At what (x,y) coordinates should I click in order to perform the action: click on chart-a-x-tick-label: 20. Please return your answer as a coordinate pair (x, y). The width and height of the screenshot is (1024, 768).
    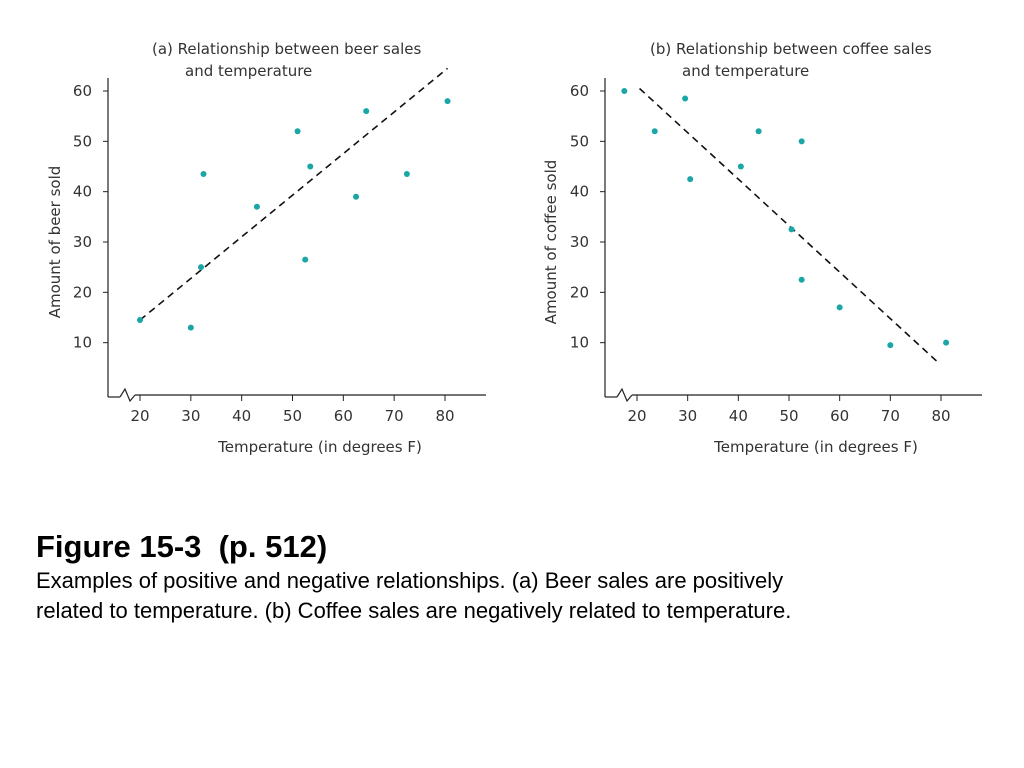
    Looking at the image, I should click on (139, 416).